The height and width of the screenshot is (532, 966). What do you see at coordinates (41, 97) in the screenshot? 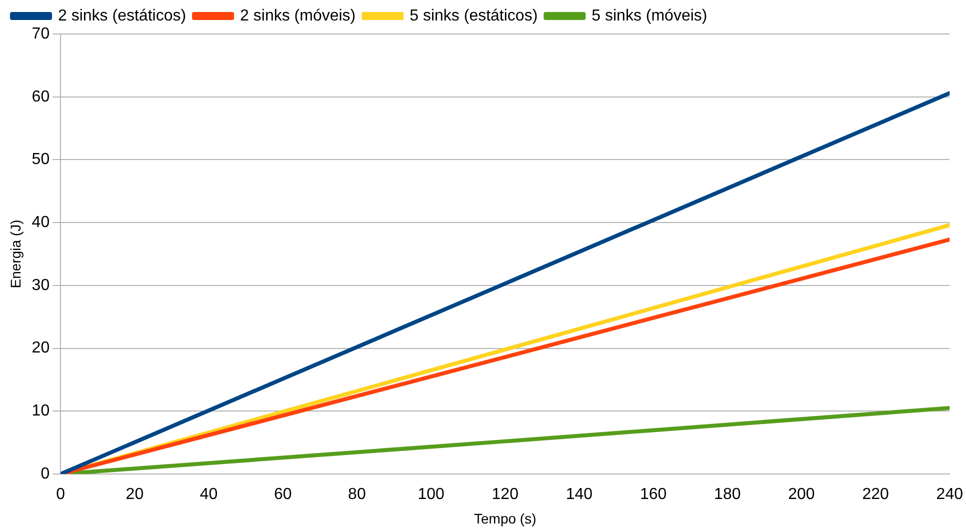
I see `y-tick-label: 60` at bounding box center [41, 97].